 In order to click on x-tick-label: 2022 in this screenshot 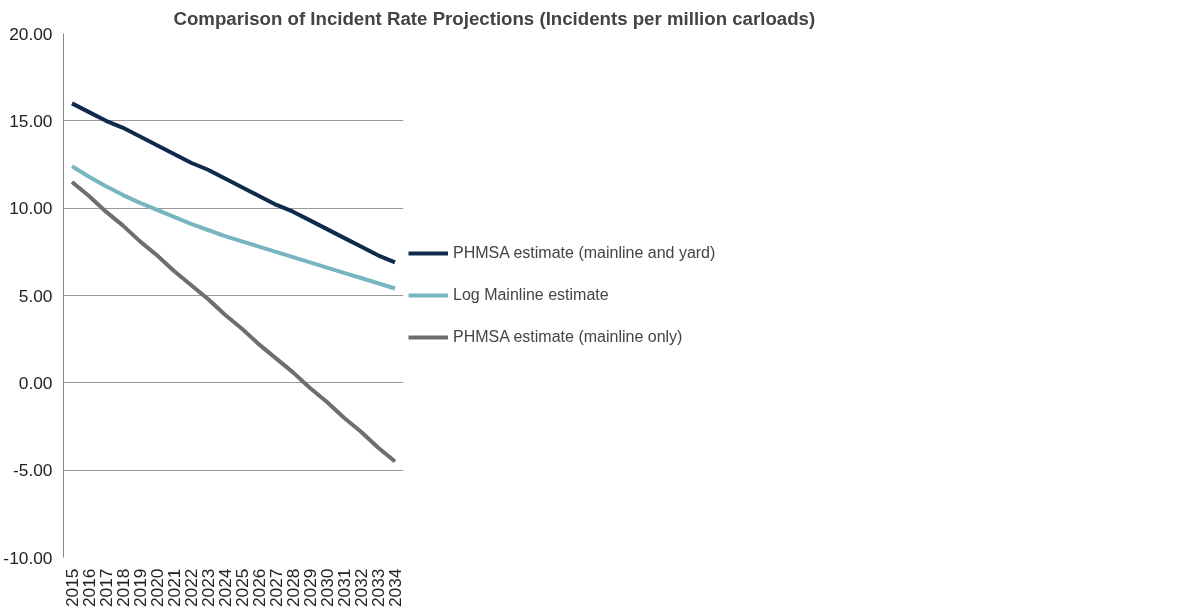, I will do `click(191, 588)`.